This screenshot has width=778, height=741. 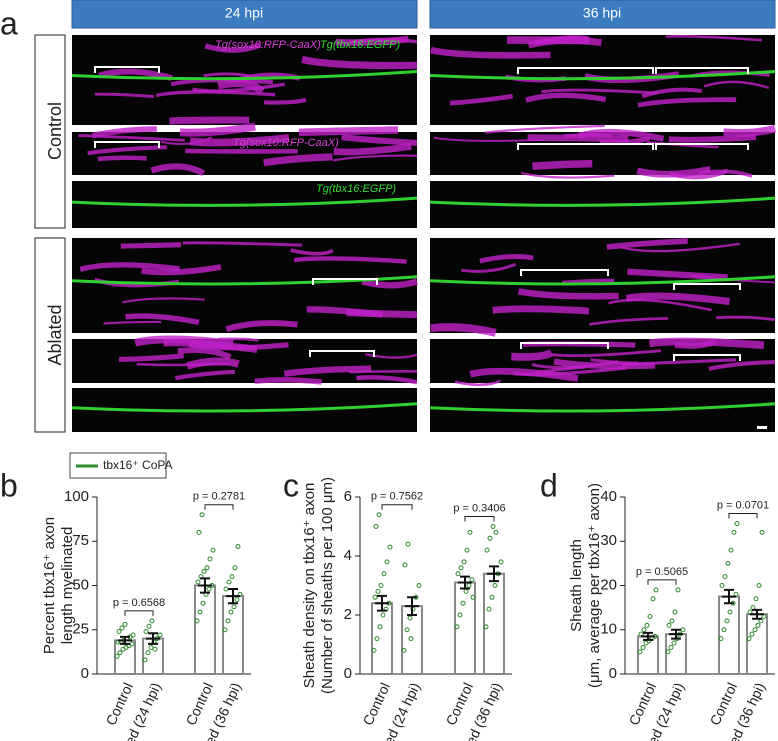 I want to click on p-value: p = 0.6568, so click(x=139, y=603).